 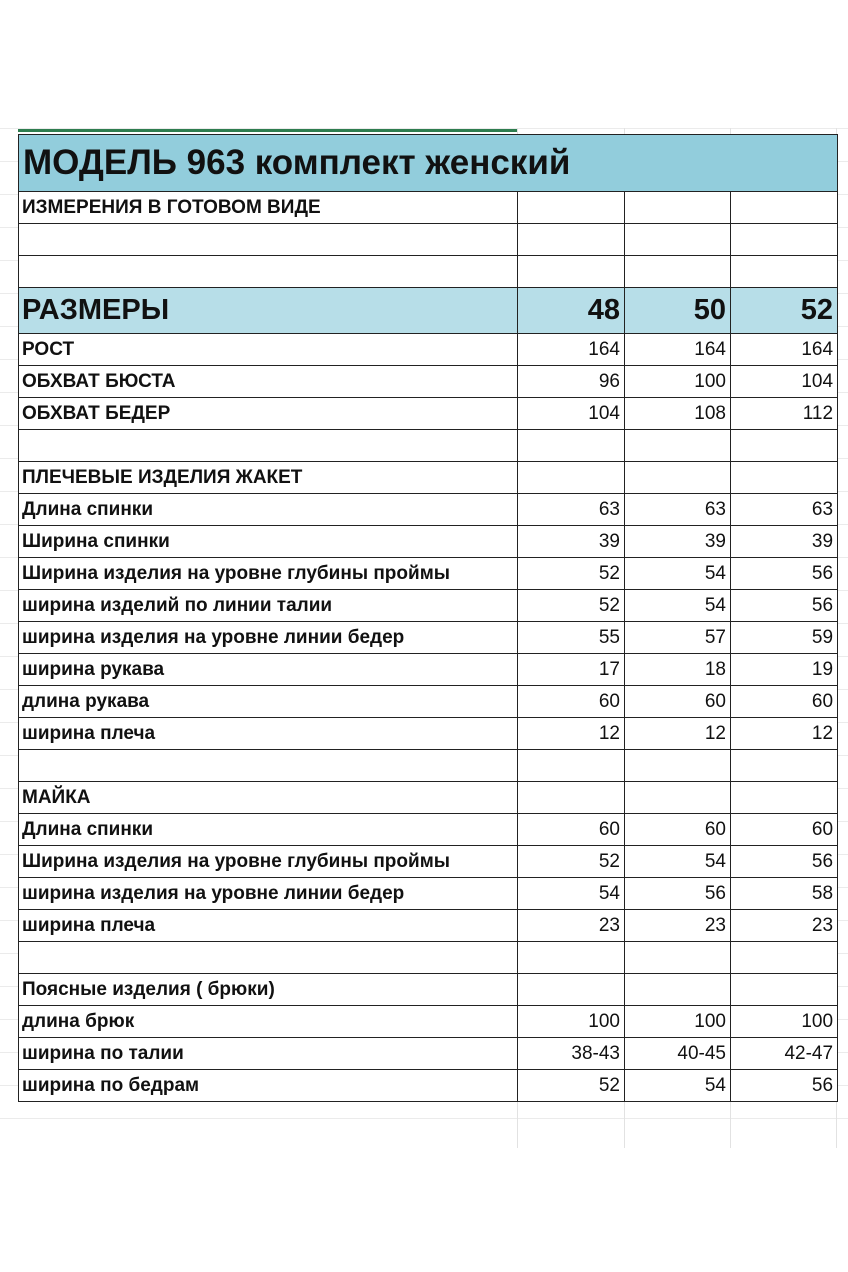 What do you see at coordinates (571, 413) in the screenshot?
I see `value-cell-size-48: 104` at bounding box center [571, 413].